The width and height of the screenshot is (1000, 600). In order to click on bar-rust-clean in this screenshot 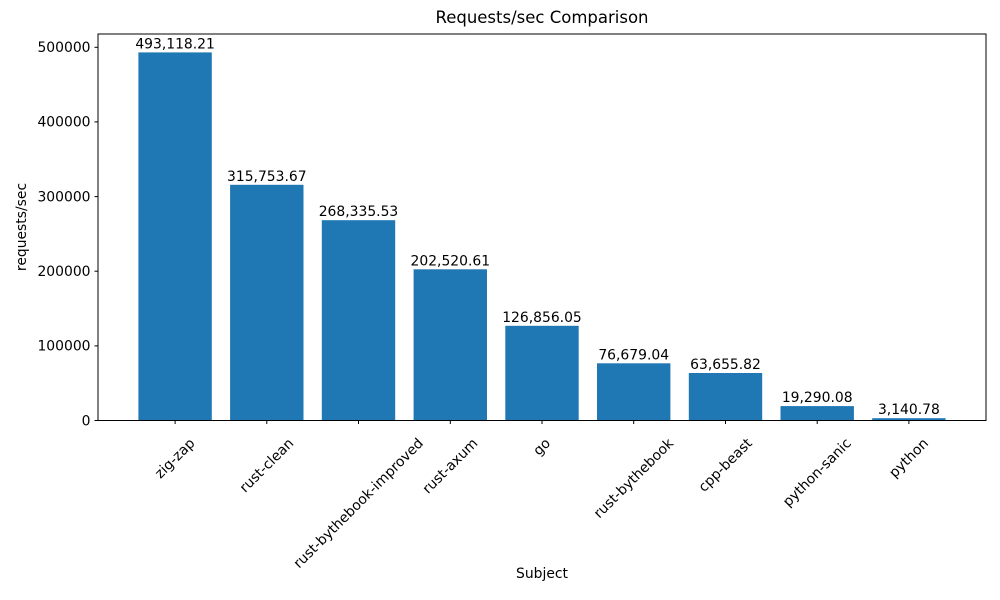, I will do `click(267, 302)`.